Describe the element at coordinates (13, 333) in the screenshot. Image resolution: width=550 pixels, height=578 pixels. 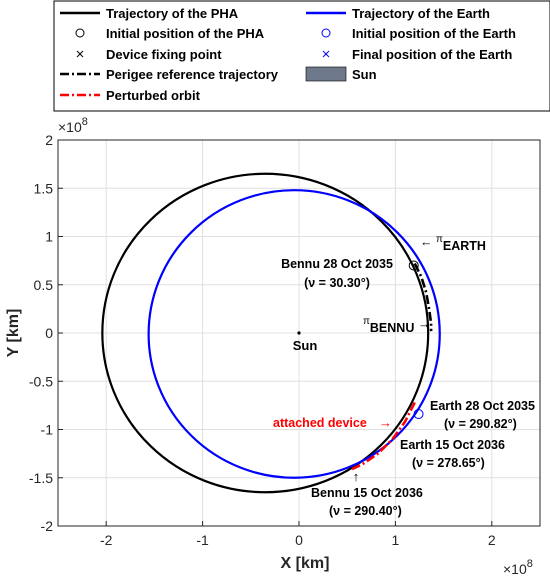
I see `y-axis-label: Y [km]` at that location.